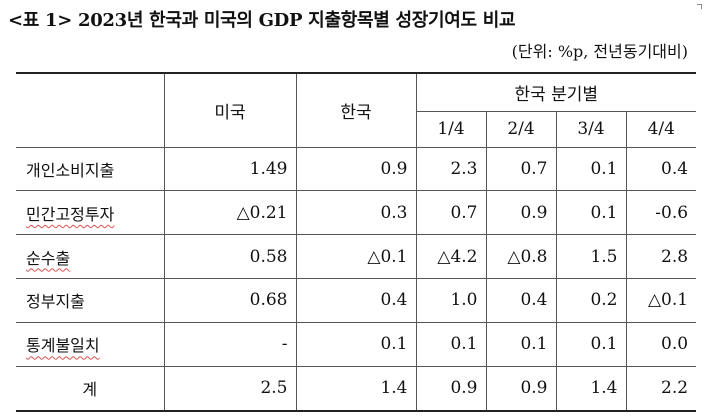 Image resolution: width=706 pixels, height=418 pixels. I want to click on table-row: 개인소비지출 1.49 0.9 2.3 0.7 0.1 0.4, so click(356, 169).